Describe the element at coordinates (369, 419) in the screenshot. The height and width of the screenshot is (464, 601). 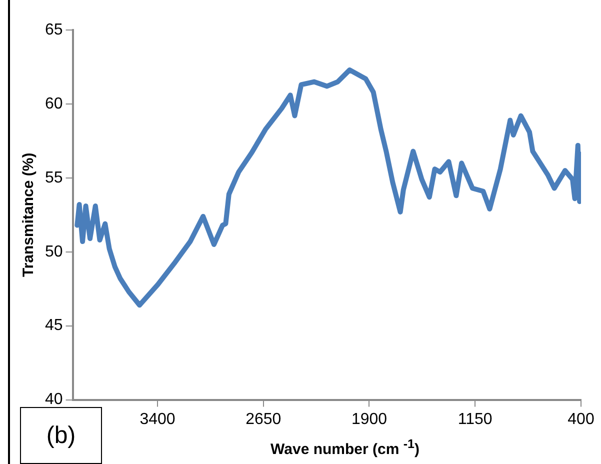
I see `x-tick-label: 1900` at that location.